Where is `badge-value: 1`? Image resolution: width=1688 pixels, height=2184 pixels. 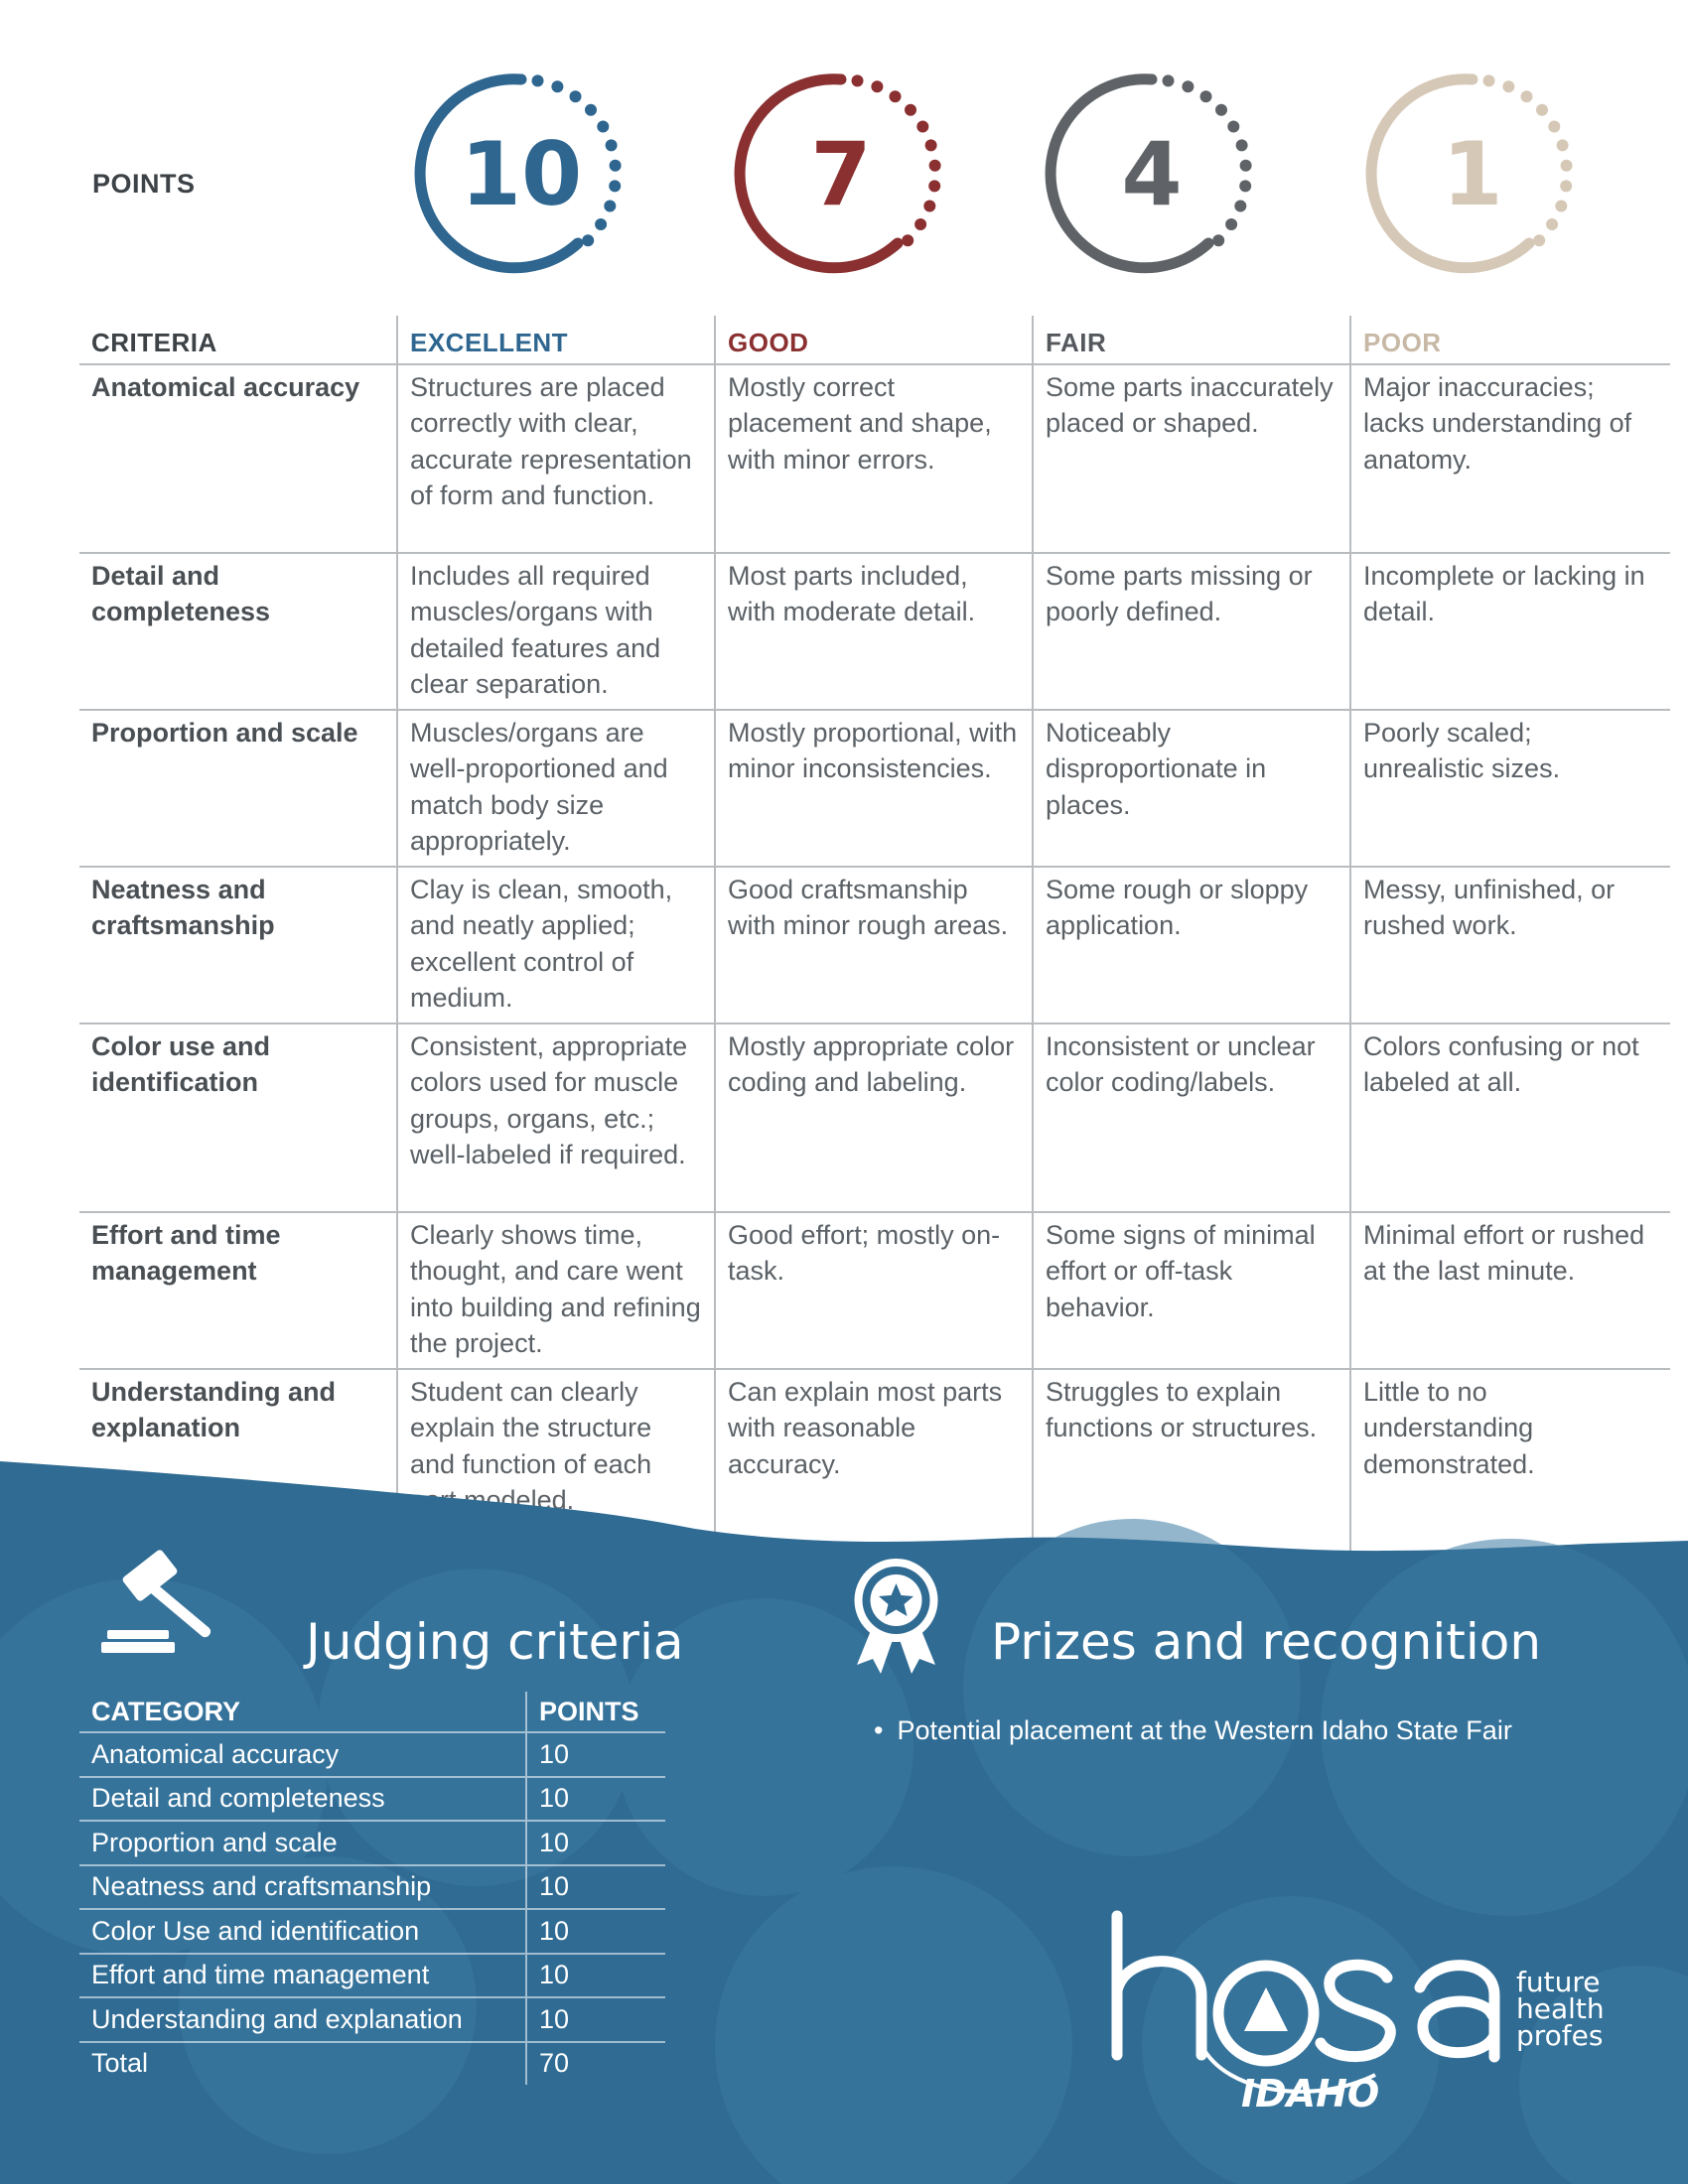 badge-value: 1 is located at coordinates (1472, 174).